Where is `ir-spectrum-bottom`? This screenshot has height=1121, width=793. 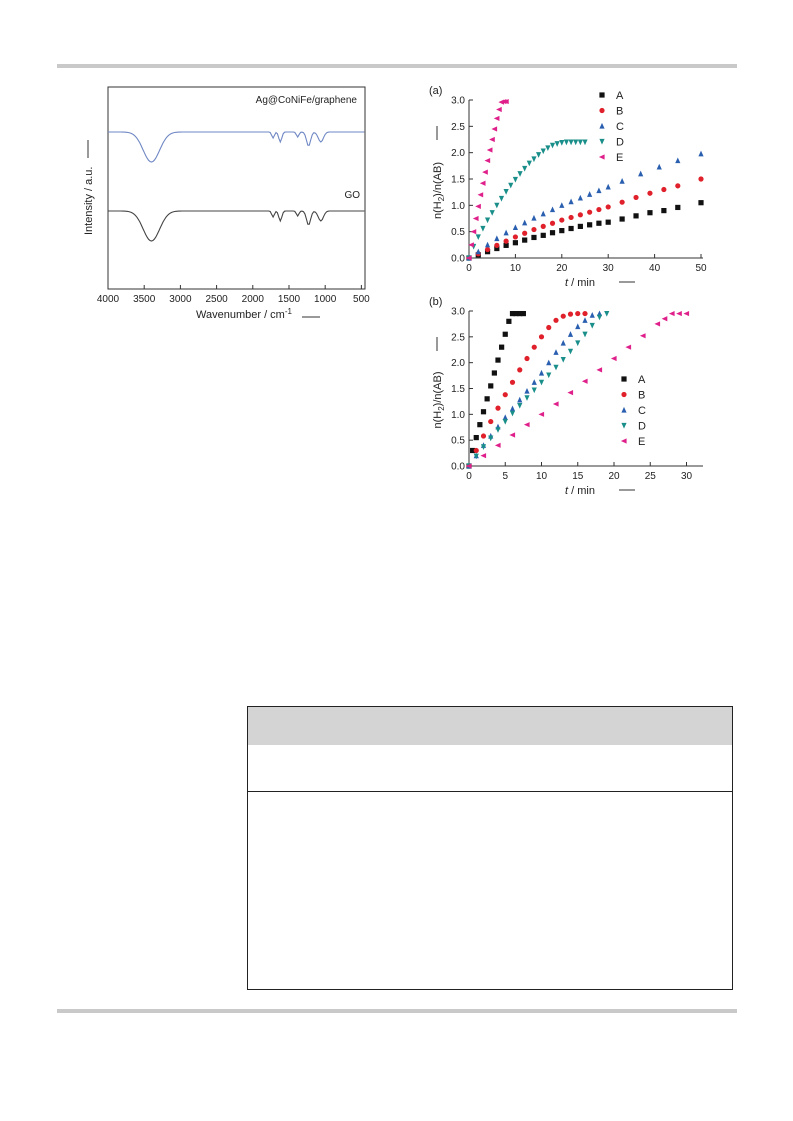
ir-spectrum-bottom is located at coordinates (236, 226).